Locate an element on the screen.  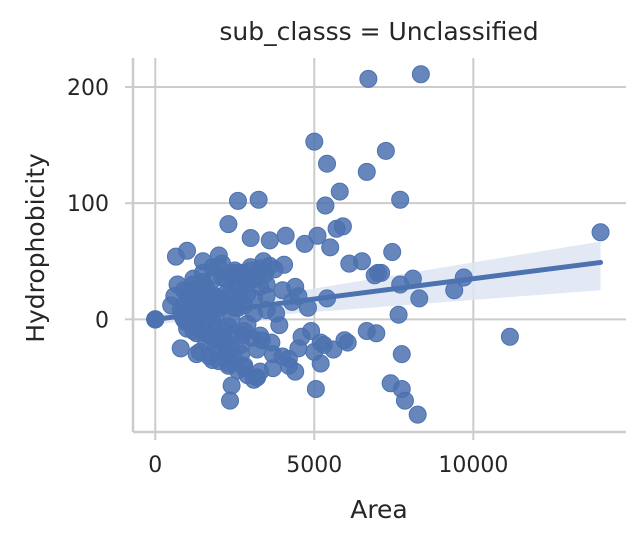
regression-line is located at coordinates (378, 290).